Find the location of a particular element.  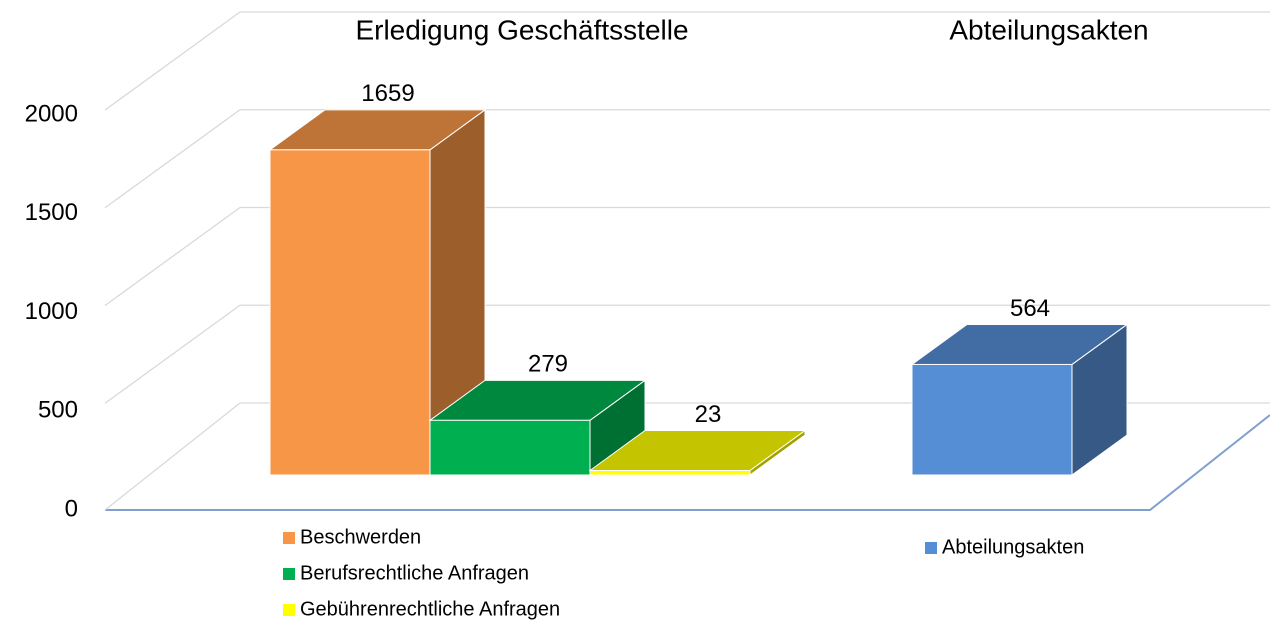

data-label: 279 is located at coordinates (548, 364).